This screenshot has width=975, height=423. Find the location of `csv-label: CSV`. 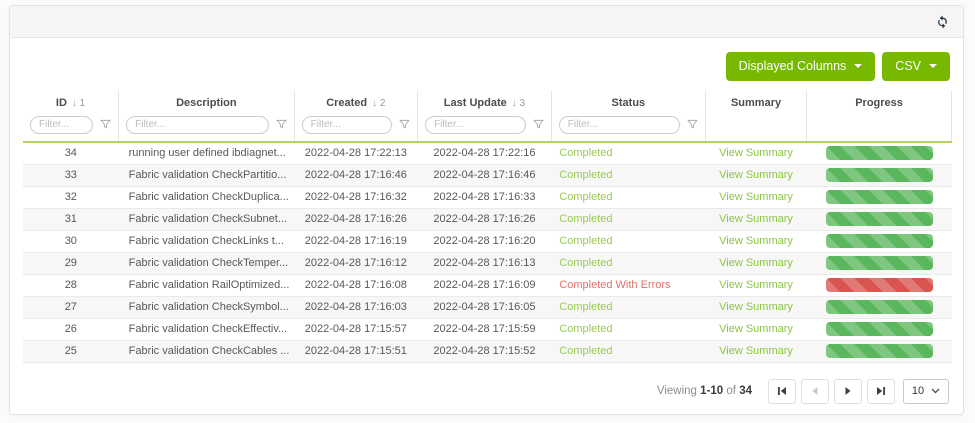

csv-label: CSV is located at coordinates (908, 66).